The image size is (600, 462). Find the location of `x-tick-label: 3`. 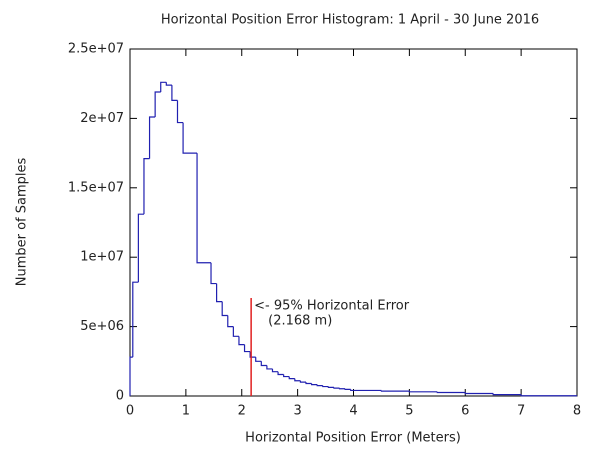

x-tick-label: 3 is located at coordinates (297, 411).